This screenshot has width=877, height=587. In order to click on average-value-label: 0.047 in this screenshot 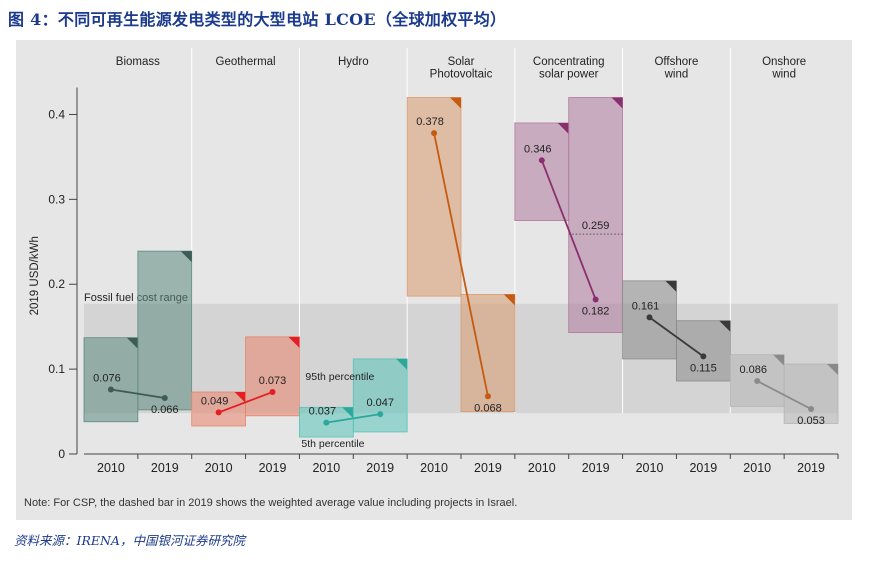, I will do `click(380, 403)`.